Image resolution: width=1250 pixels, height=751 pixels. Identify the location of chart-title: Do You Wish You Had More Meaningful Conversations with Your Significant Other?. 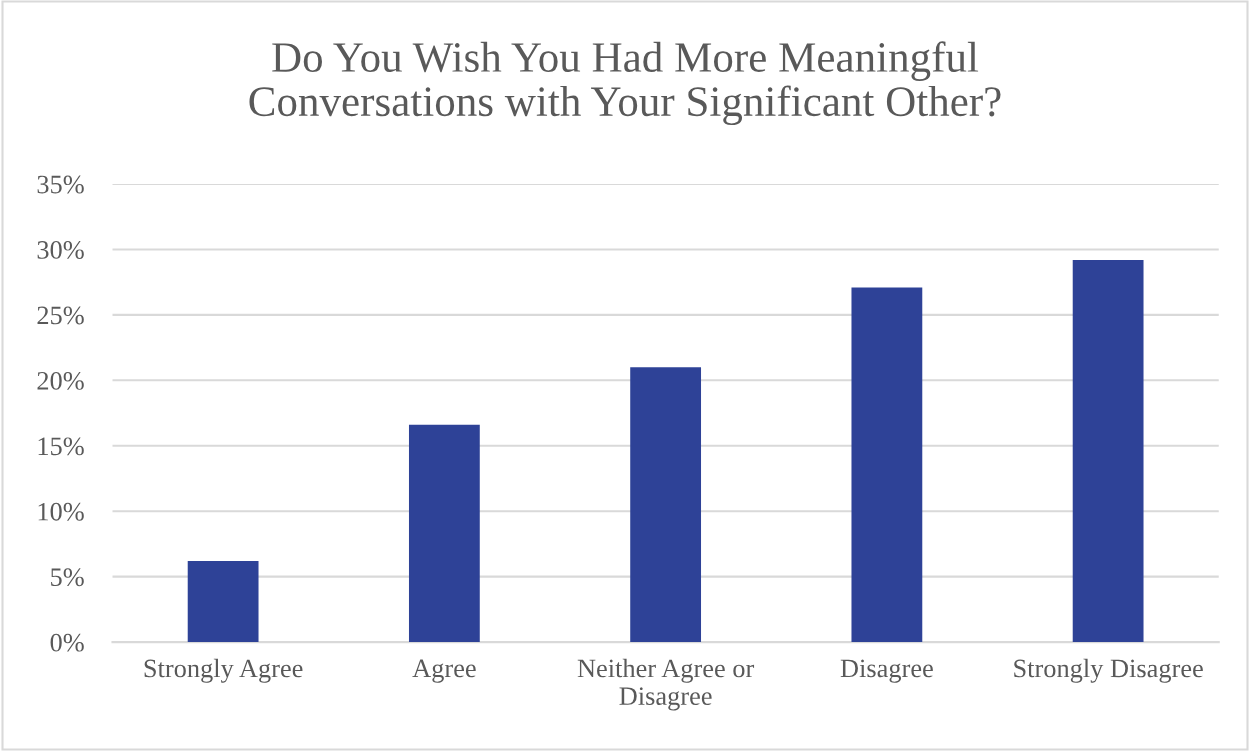
(625, 83).